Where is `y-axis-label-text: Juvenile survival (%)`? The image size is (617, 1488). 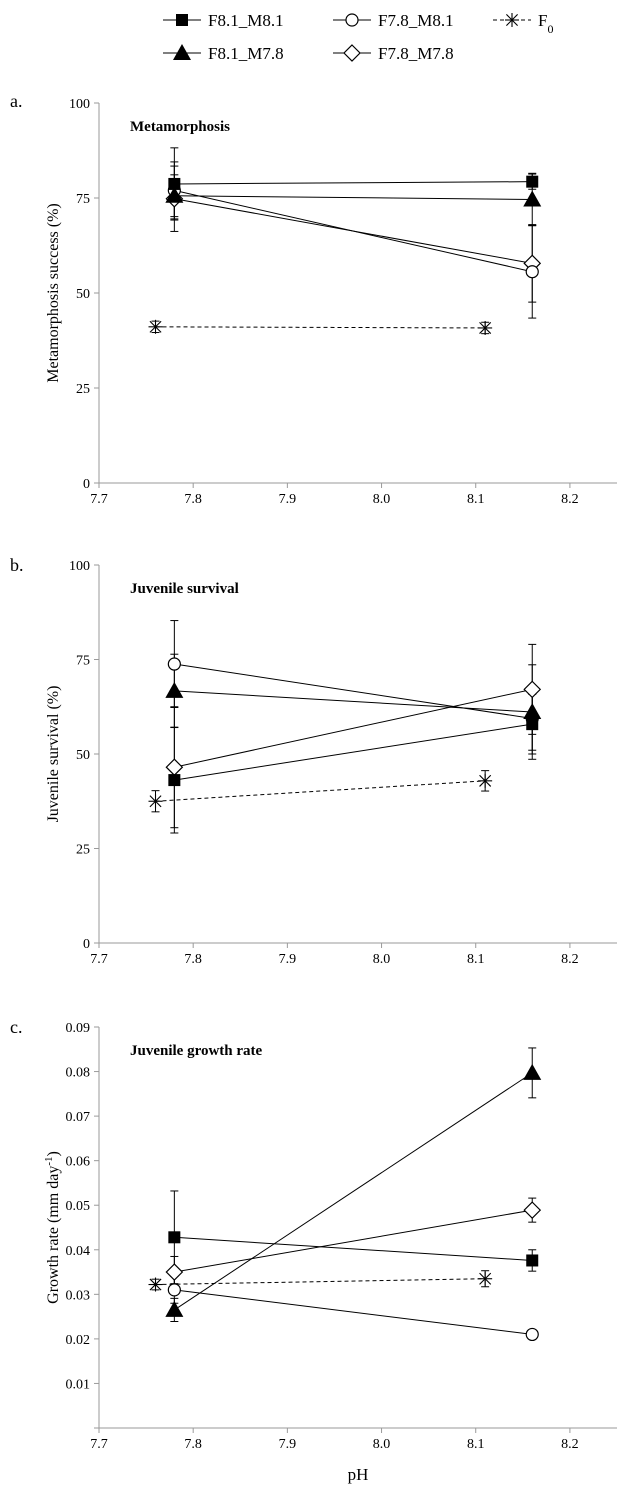
y-axis-label-text: Juvenile survival (%) is located at coordinates (53, 754).